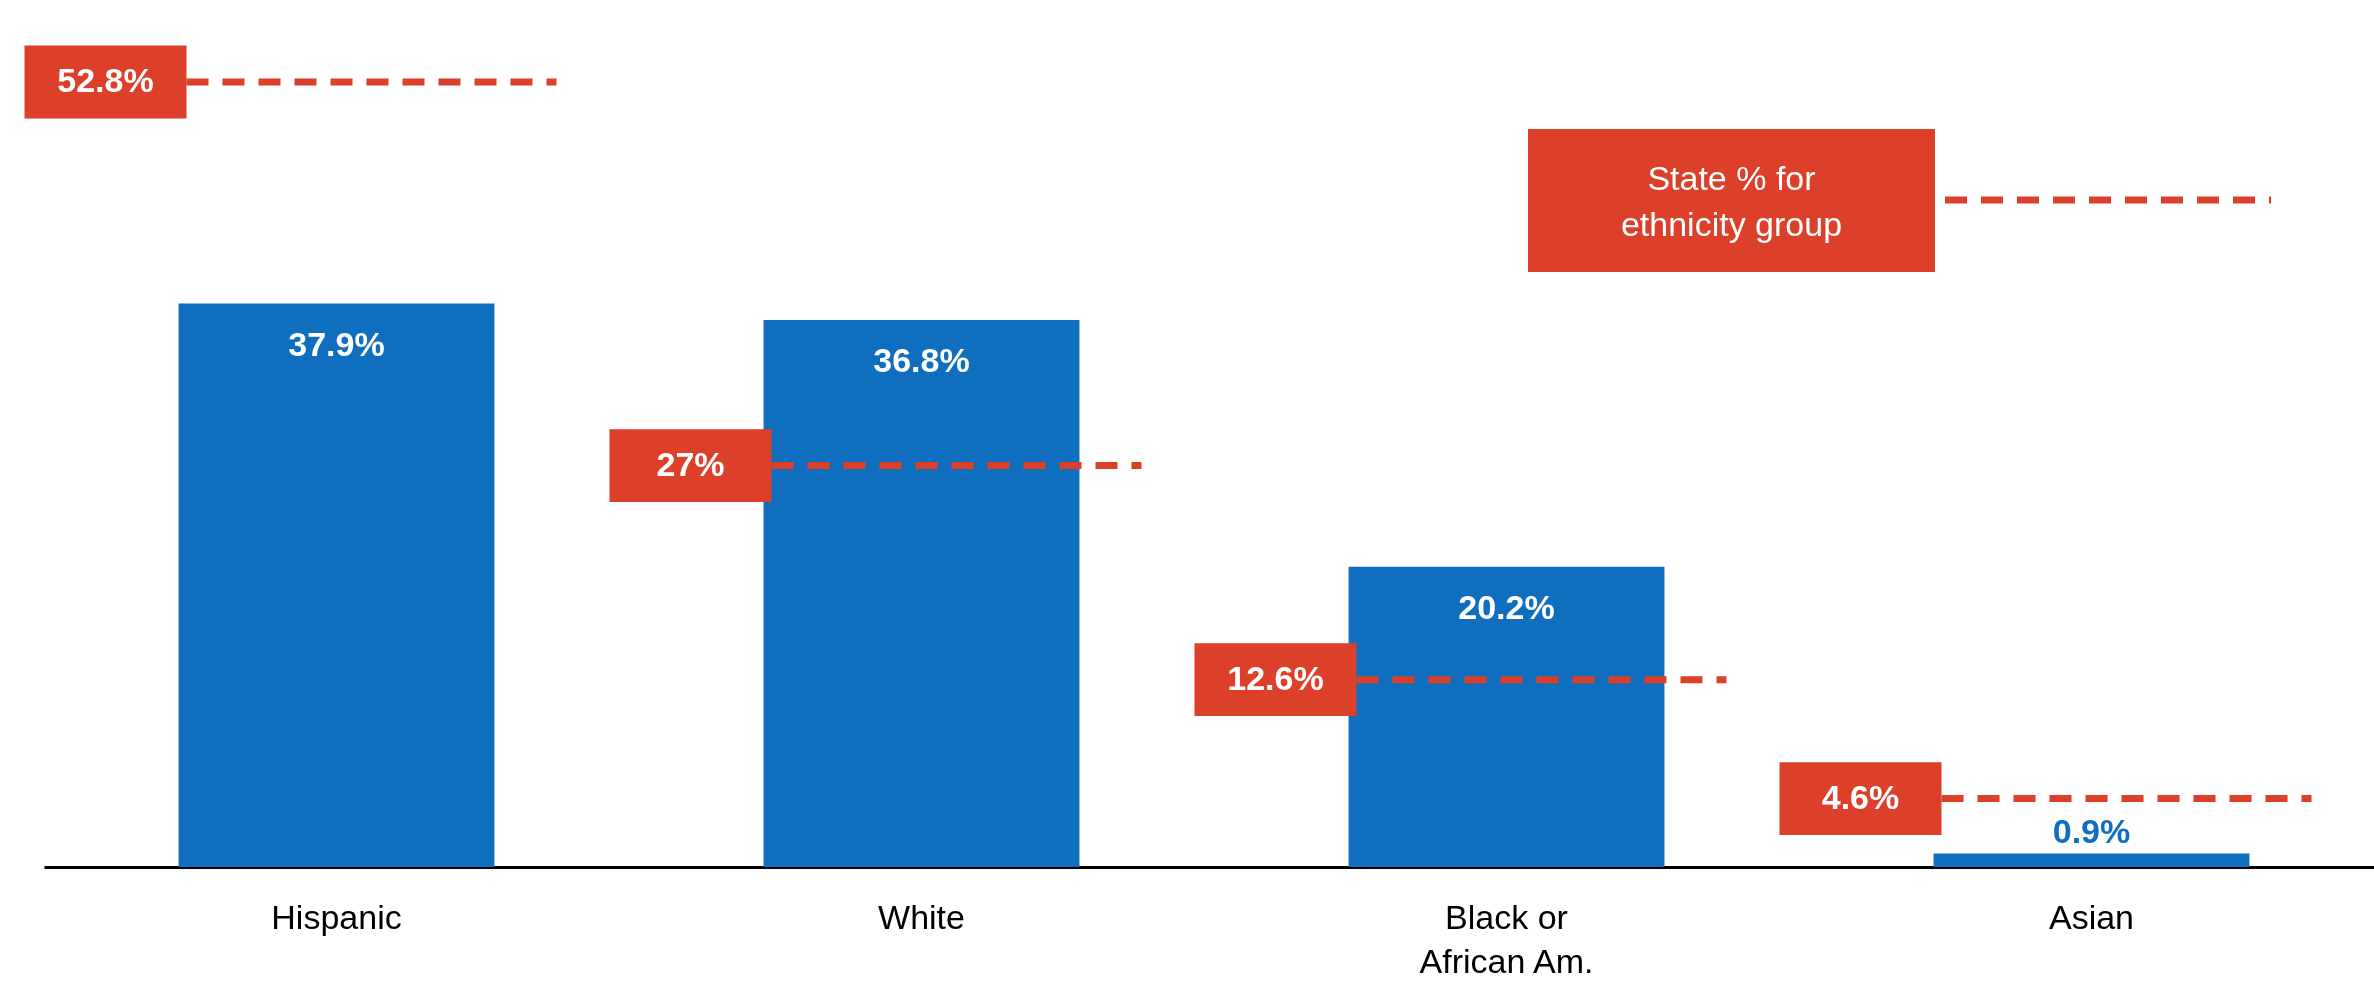 This screenshot has height=983, width=2374. What do you see at coordinates (690, 463) in the screenshot?
I see `ref-line-label: 27%` at bounding box center [690, 463].